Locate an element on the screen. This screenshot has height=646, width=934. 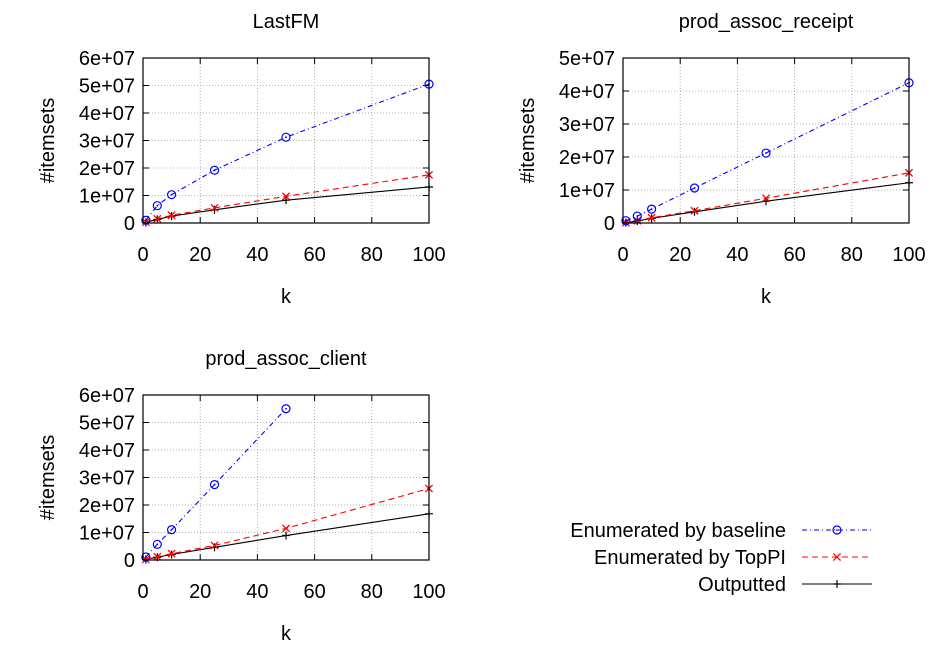
legend-label: Enumerated by baseline is located at coordinates (678, 531).